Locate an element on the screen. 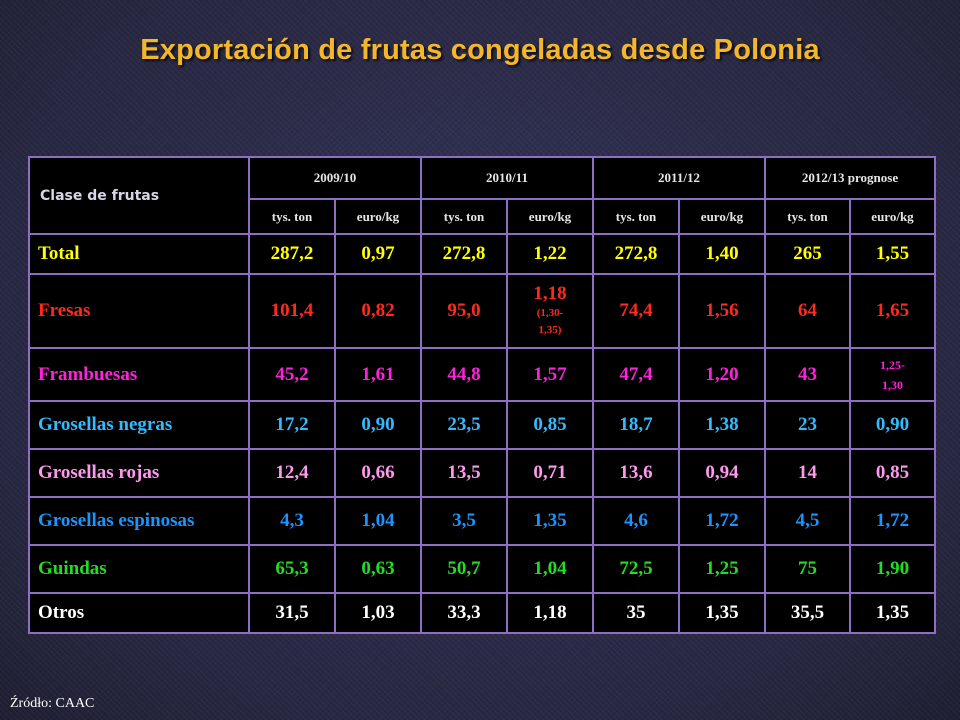  fruit-name-cell: Fresas is located at coordinates (139, 311).